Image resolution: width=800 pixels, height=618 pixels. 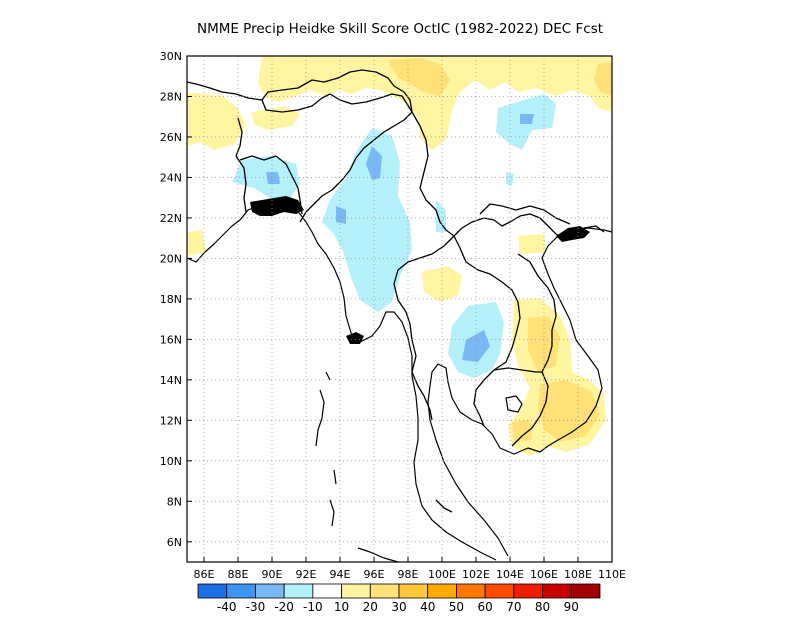 I want to click on lon-tick-label: 104E, so click(x=510, y=574).